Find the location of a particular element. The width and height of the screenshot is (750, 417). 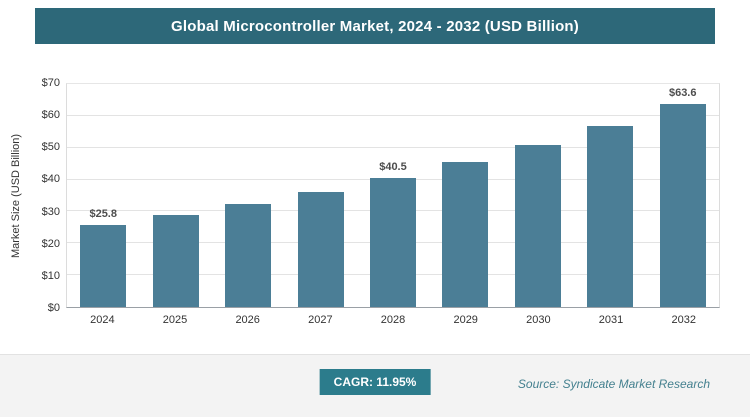

x-axis-label: 2024 is located at coordinates (102, 320).